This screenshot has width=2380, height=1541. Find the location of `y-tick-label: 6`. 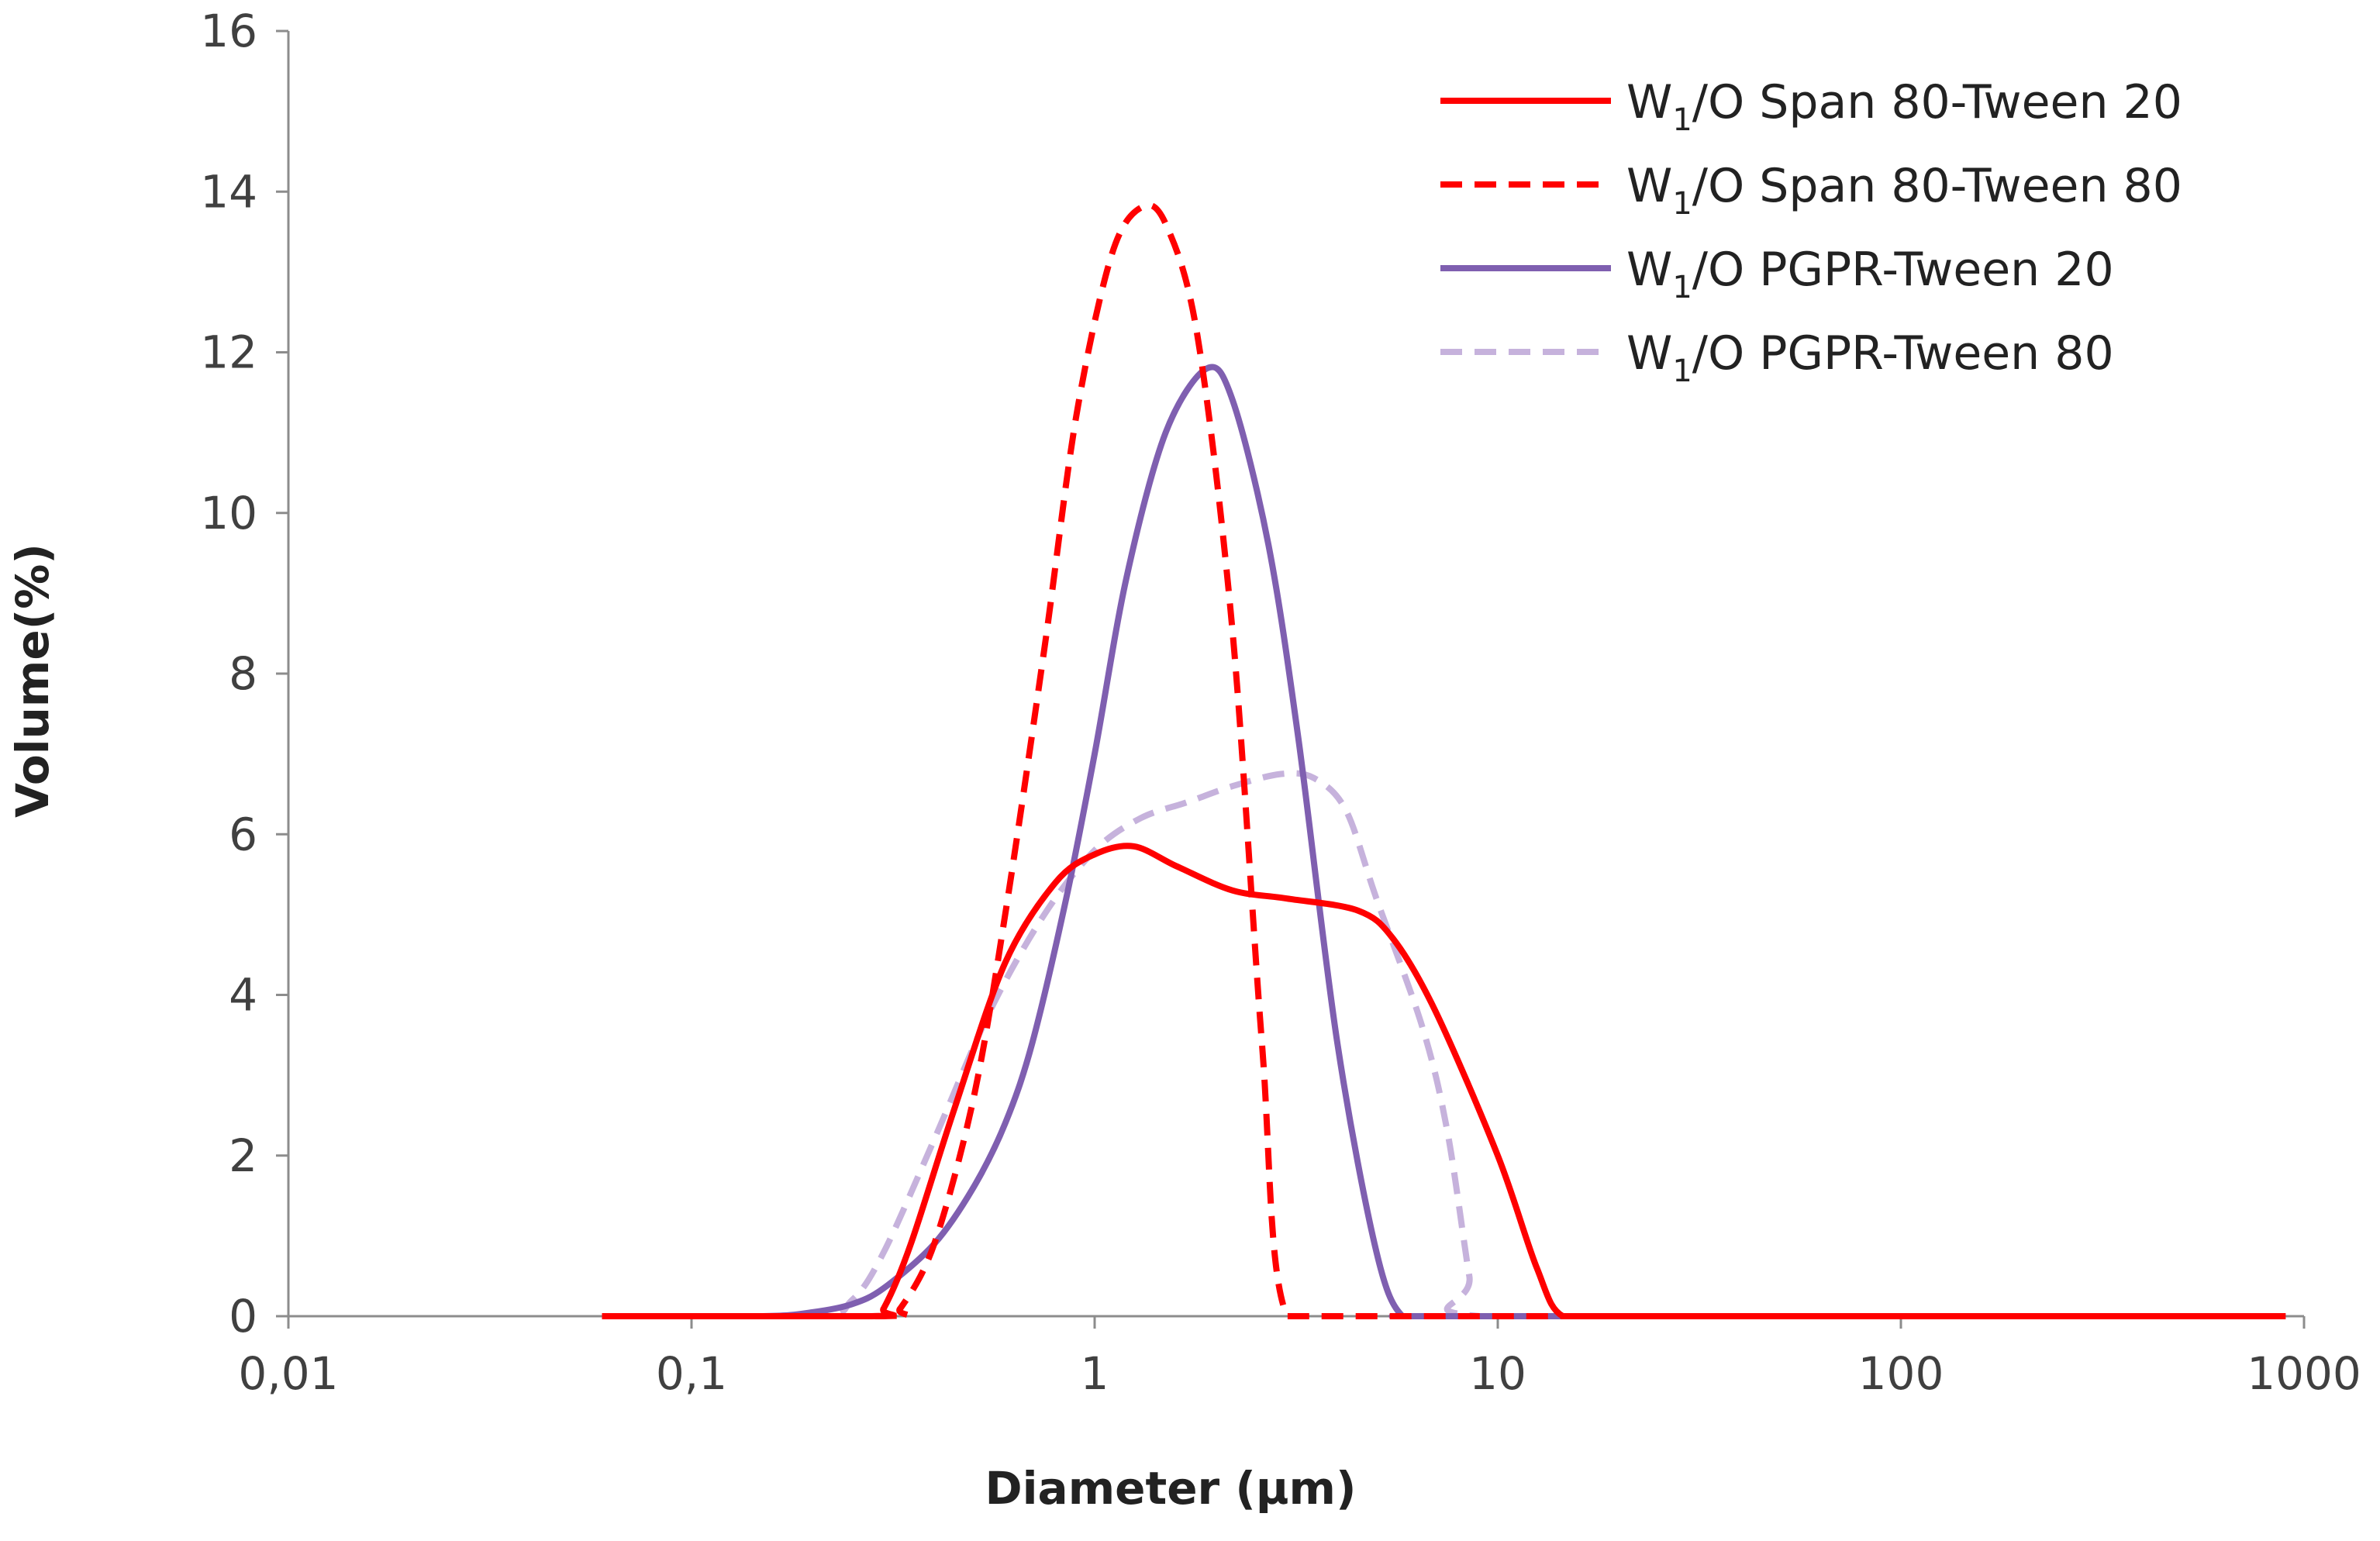

y-tick-label: 6 is located at coordinates (243, 834).